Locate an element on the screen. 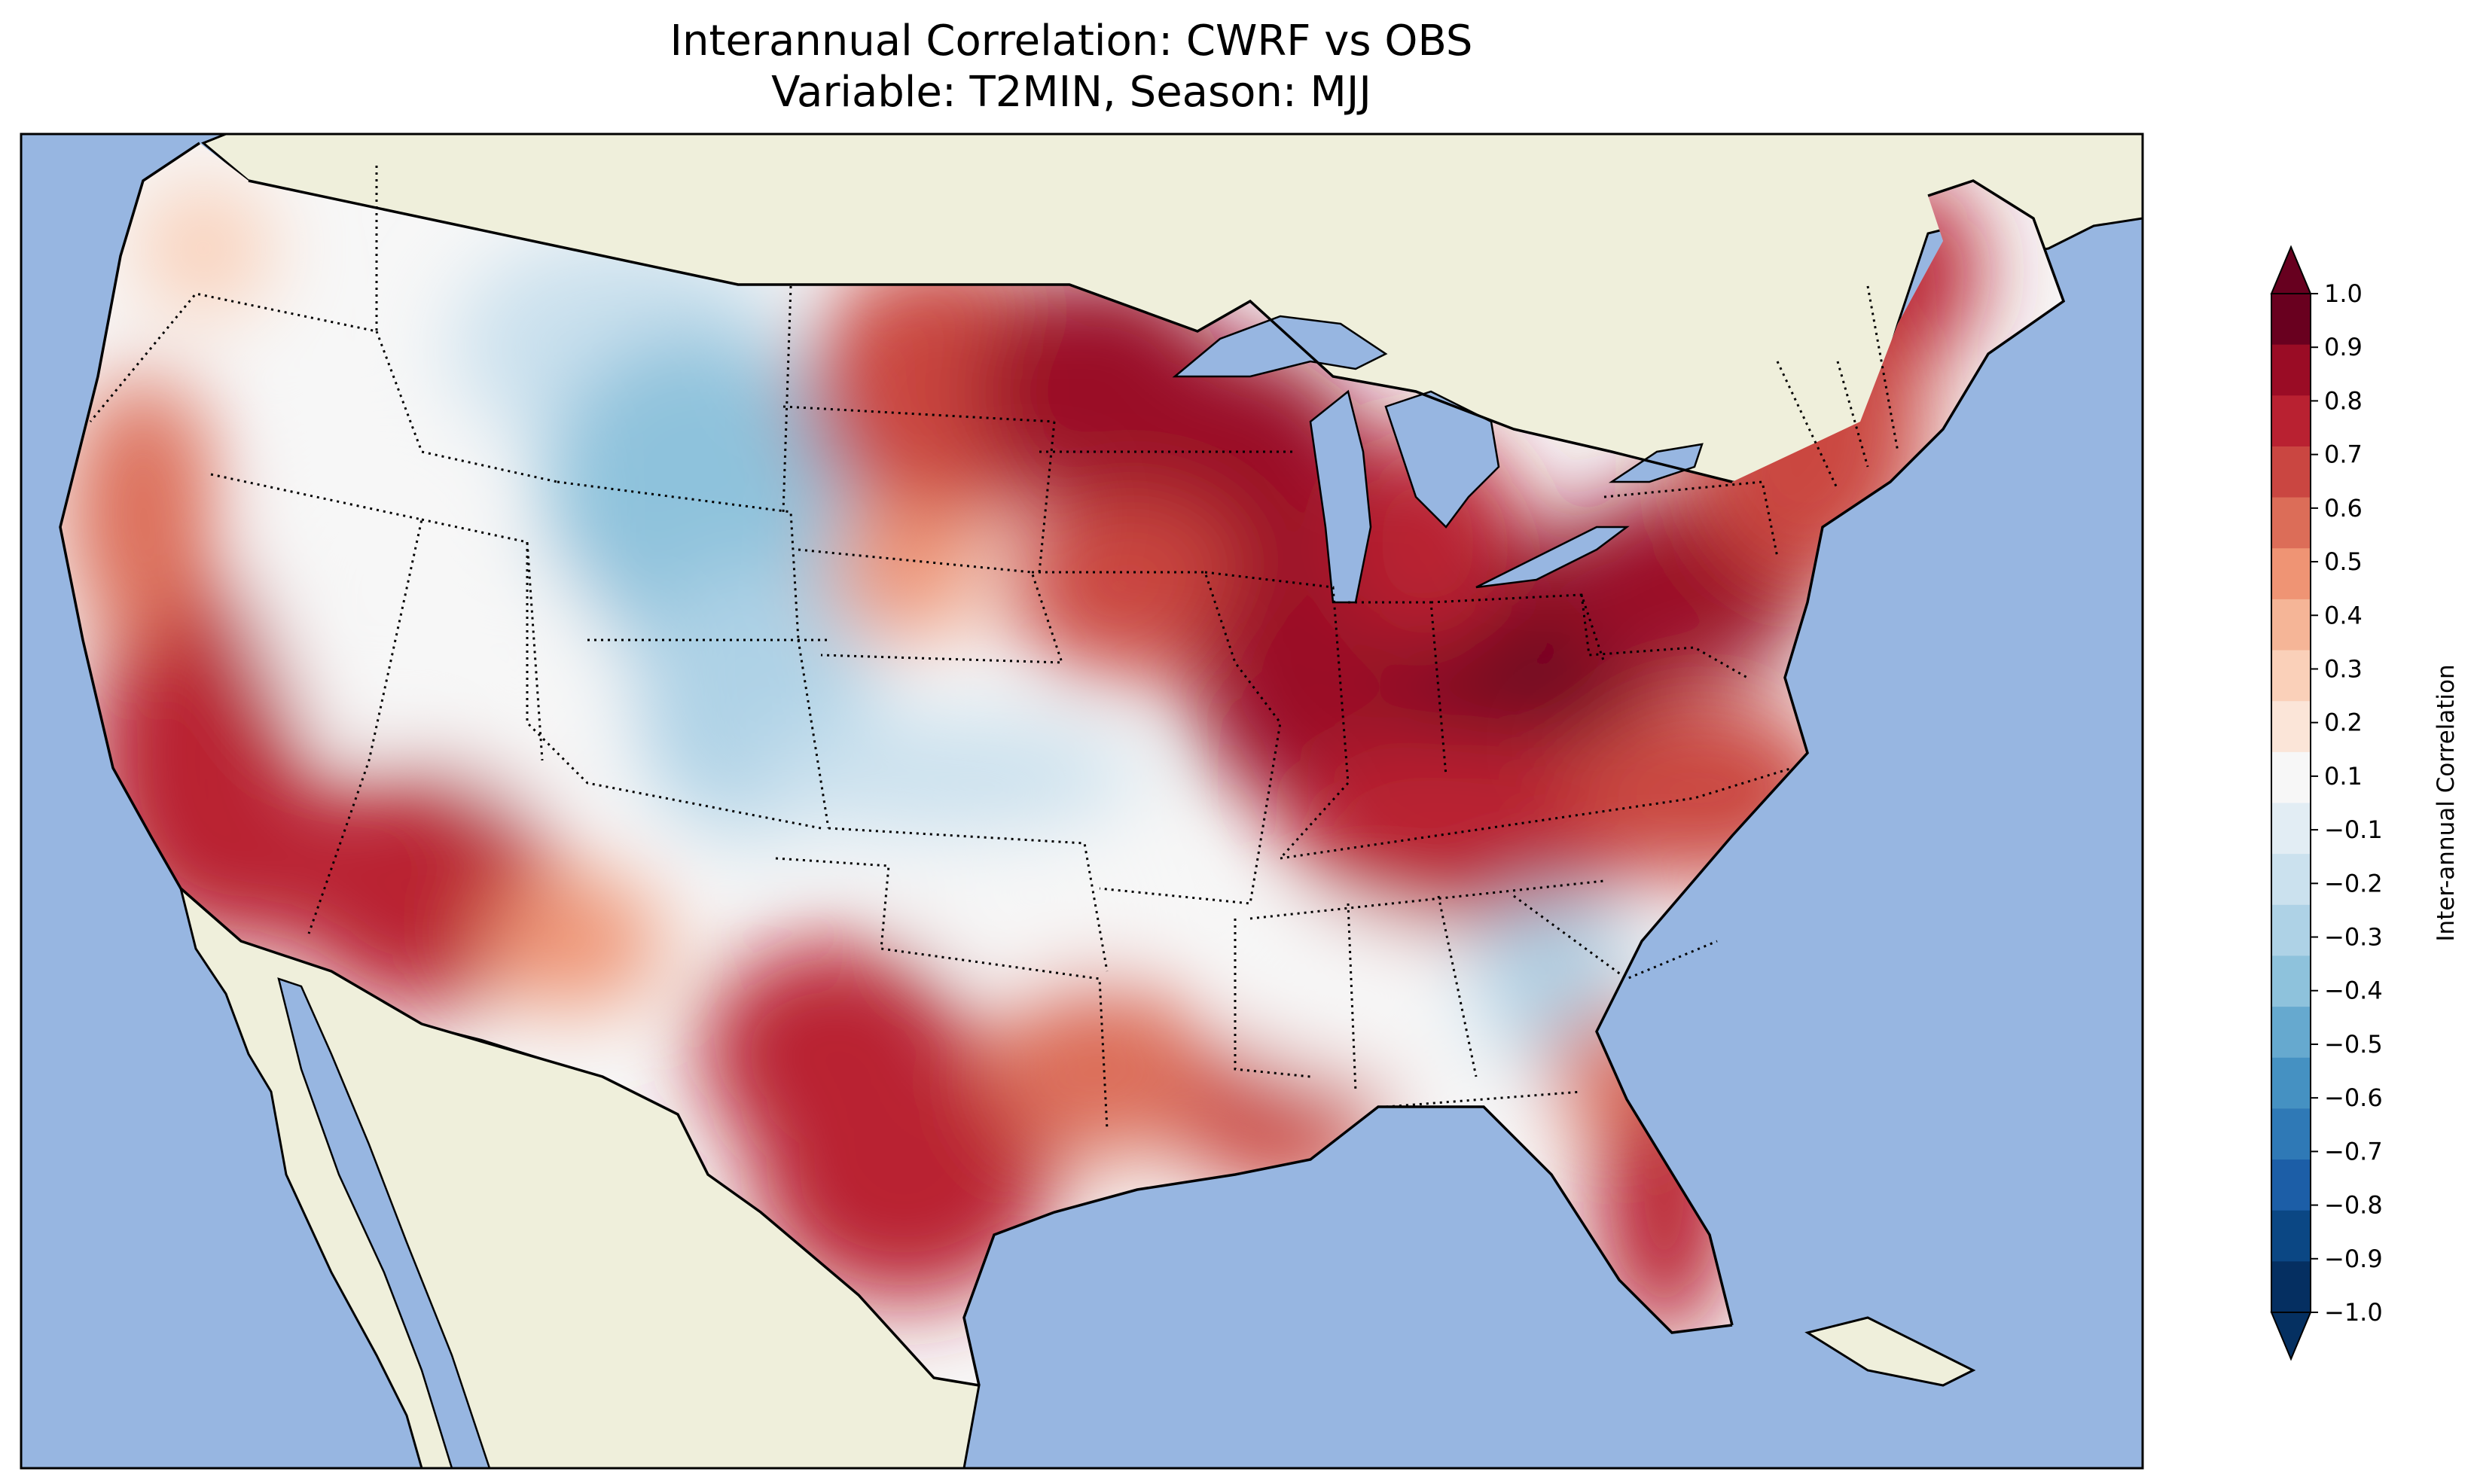 Image resolution: width=2474 pixels, height=1484 pixels. great-lakes is located at coordinates (1438, 459).